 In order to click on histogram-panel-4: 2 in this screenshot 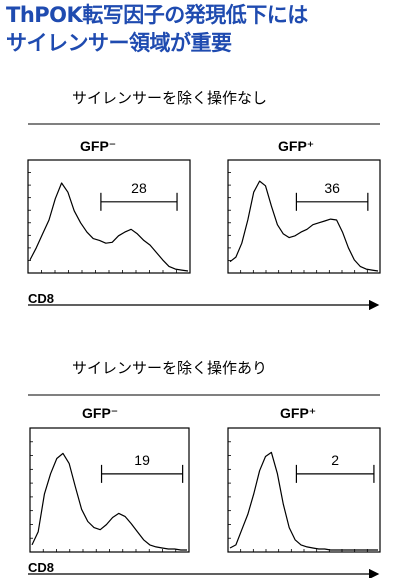, I will do `click(304, 490)`.